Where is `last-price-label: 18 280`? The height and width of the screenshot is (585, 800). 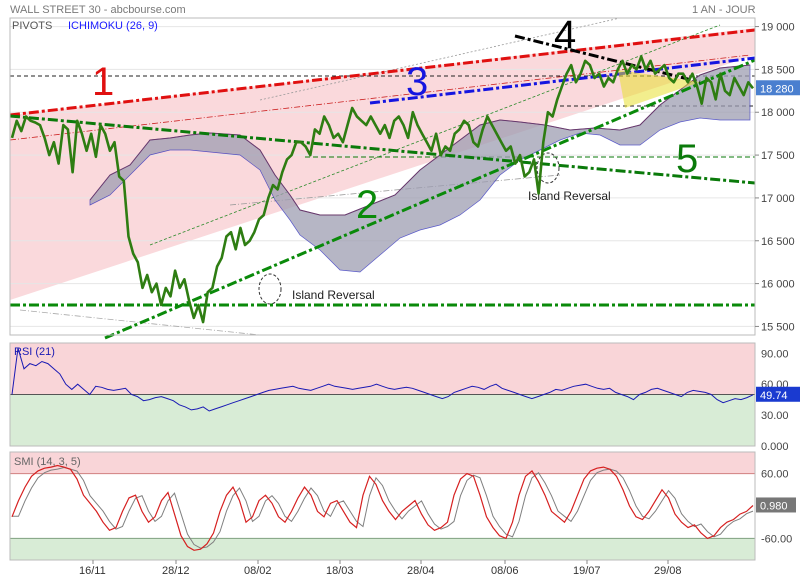
last-price-label: 18 280 is located at coordinates (777, 89).